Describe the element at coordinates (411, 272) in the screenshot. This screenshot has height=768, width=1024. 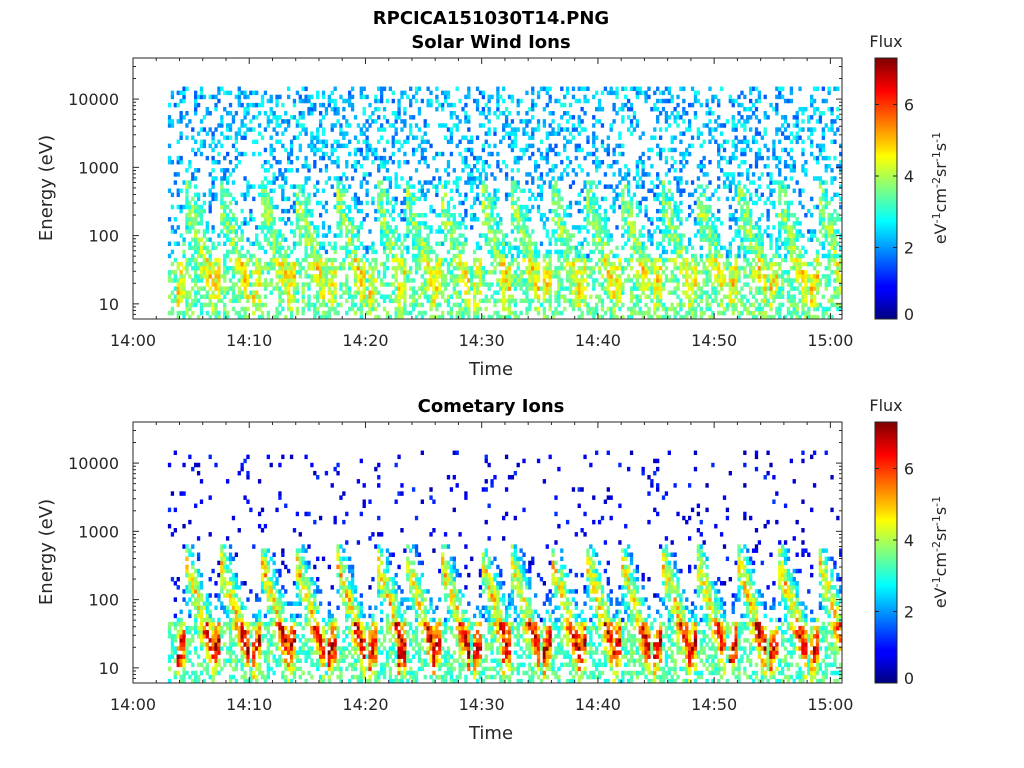
I see `heatmap-cell-1990` at that location.